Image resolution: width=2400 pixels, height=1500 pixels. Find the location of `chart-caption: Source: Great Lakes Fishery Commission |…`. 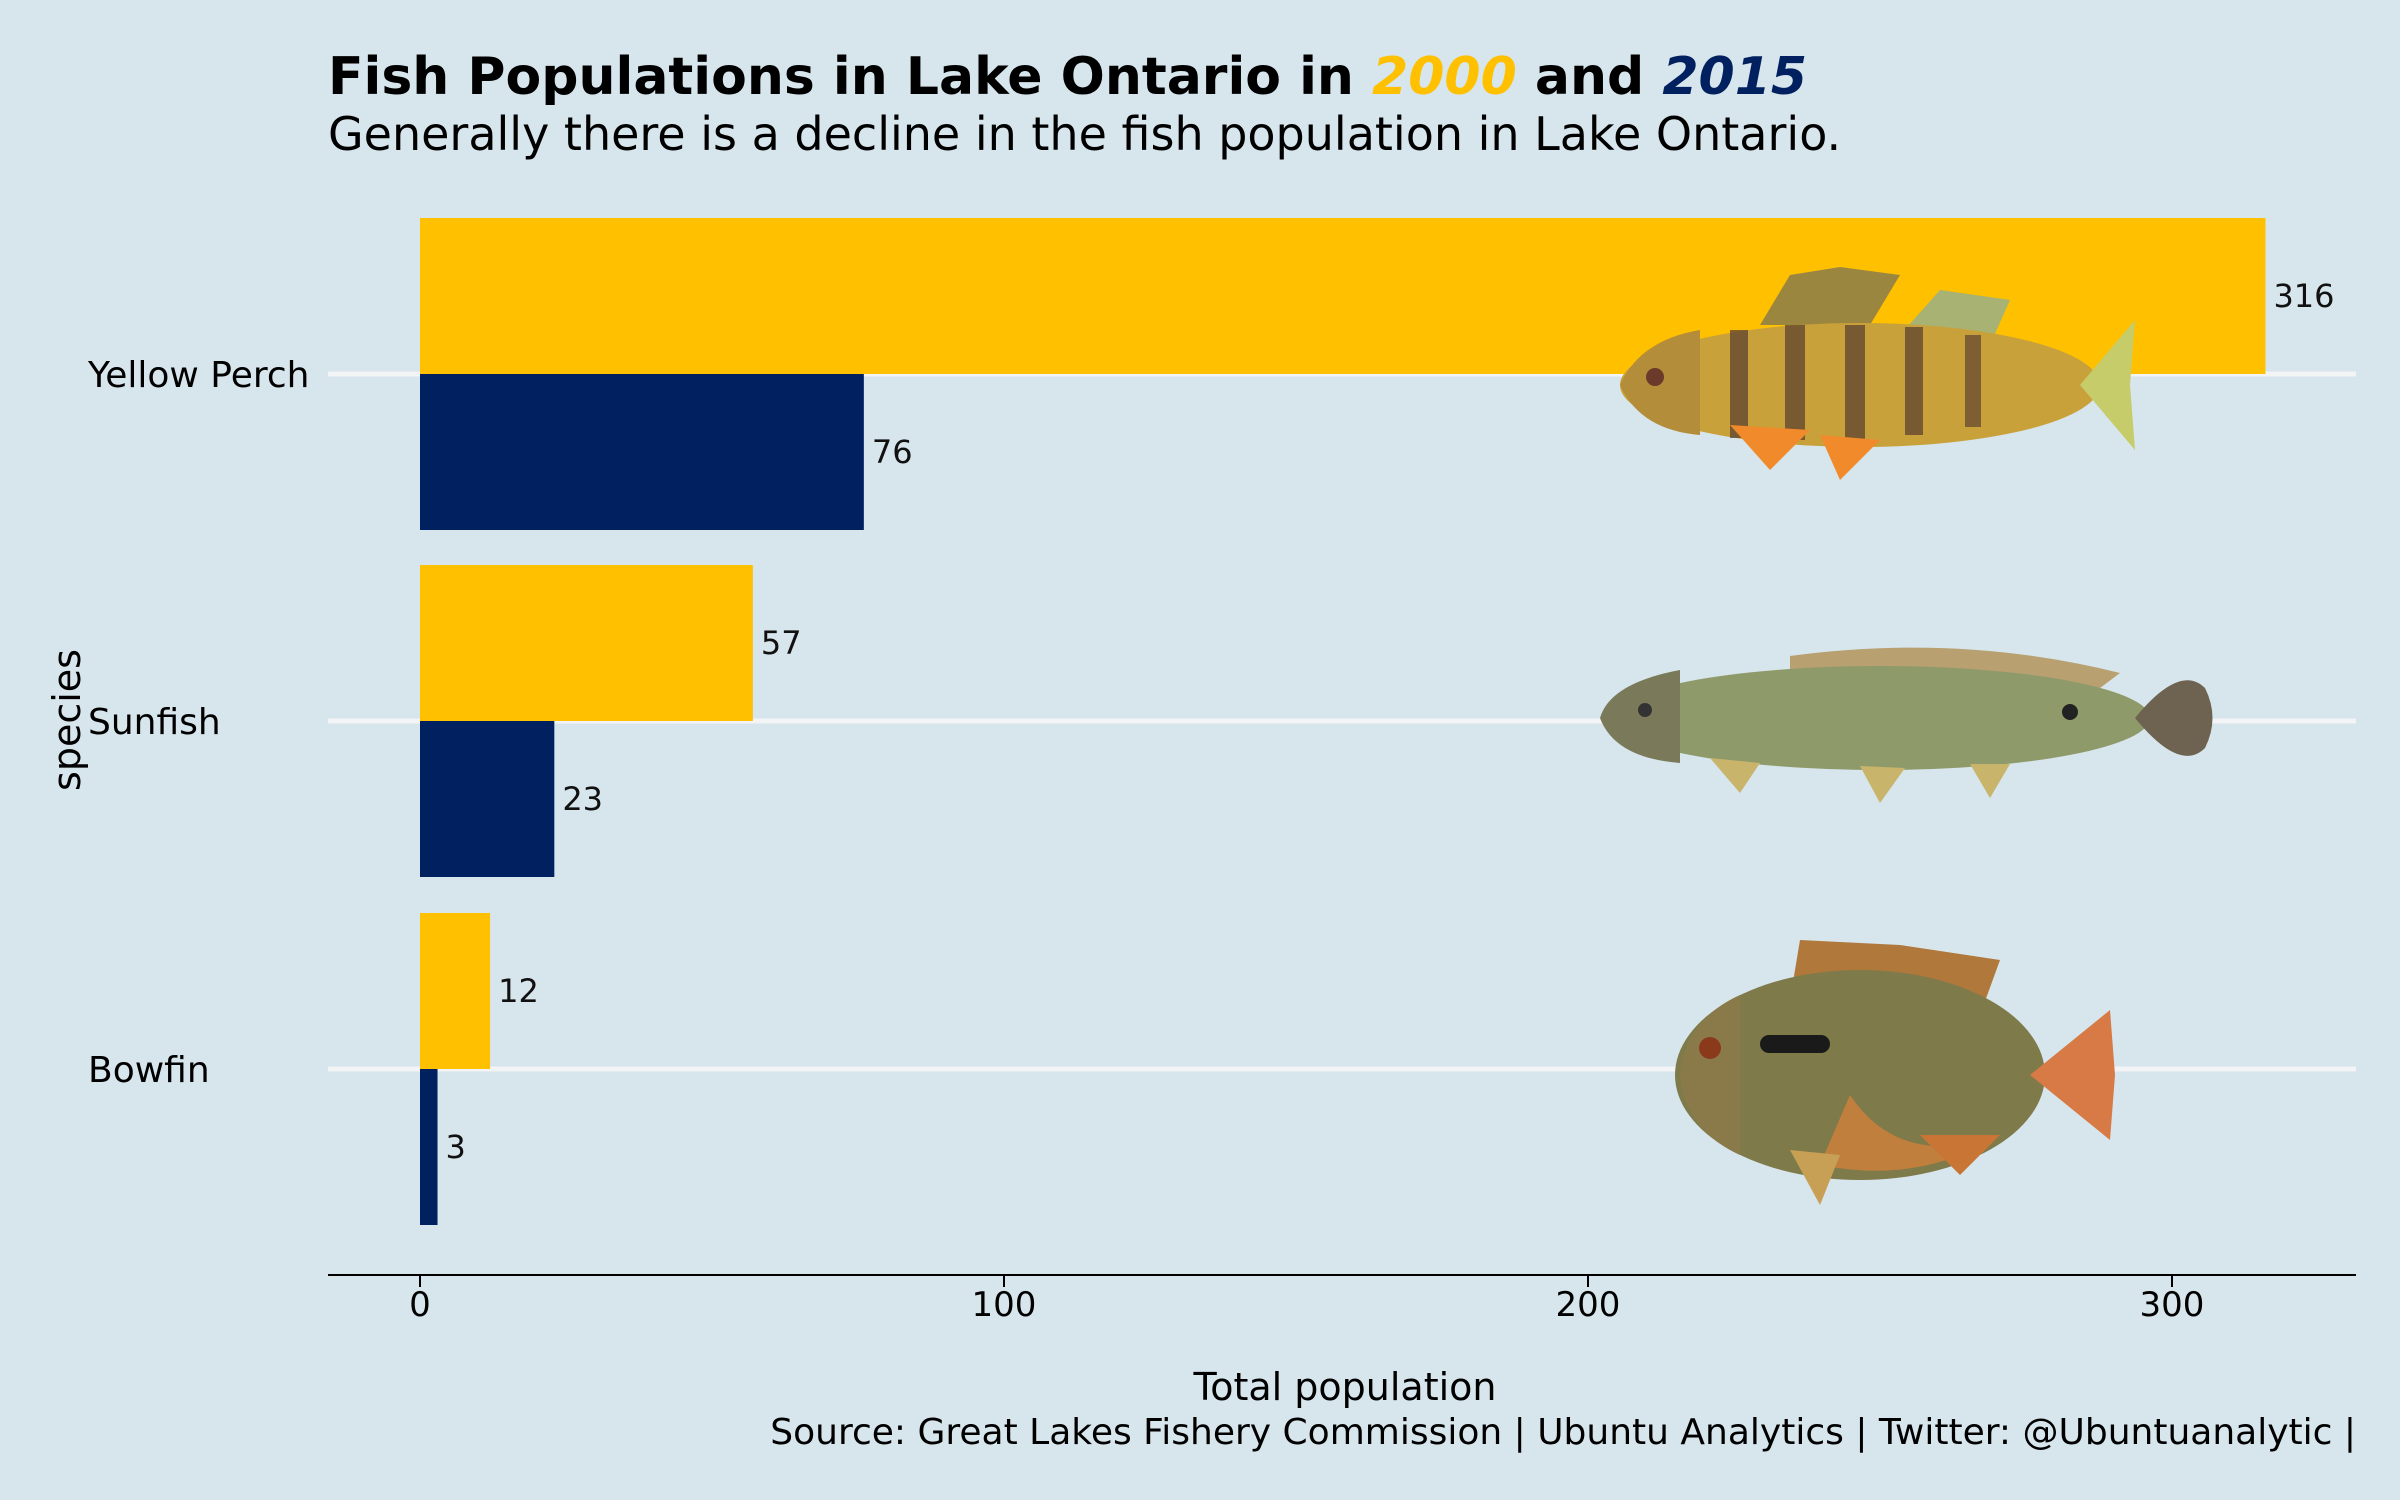

chart-caption: Source: Great Lakes Fishery Commission |… is located at coordinates (1563, 1432).